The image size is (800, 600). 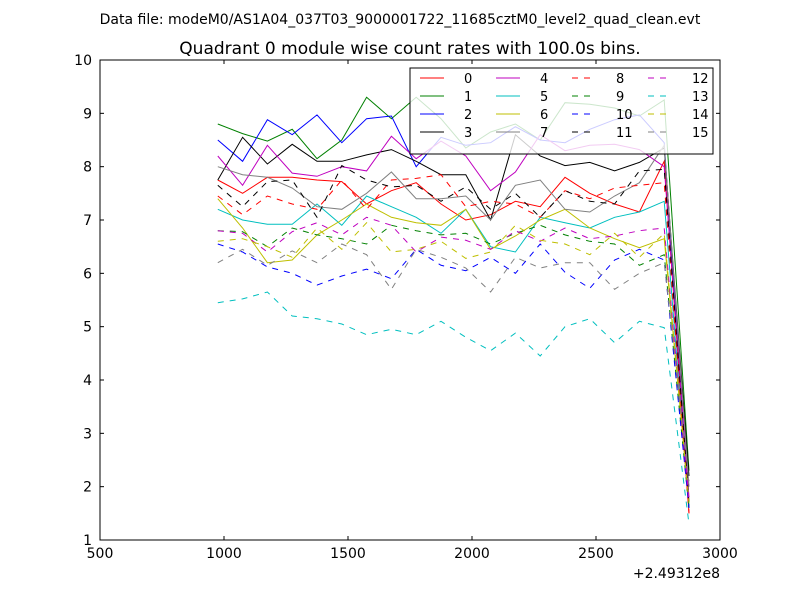 I want to click on y-tick-label: 9, so click(x=87, y=114).